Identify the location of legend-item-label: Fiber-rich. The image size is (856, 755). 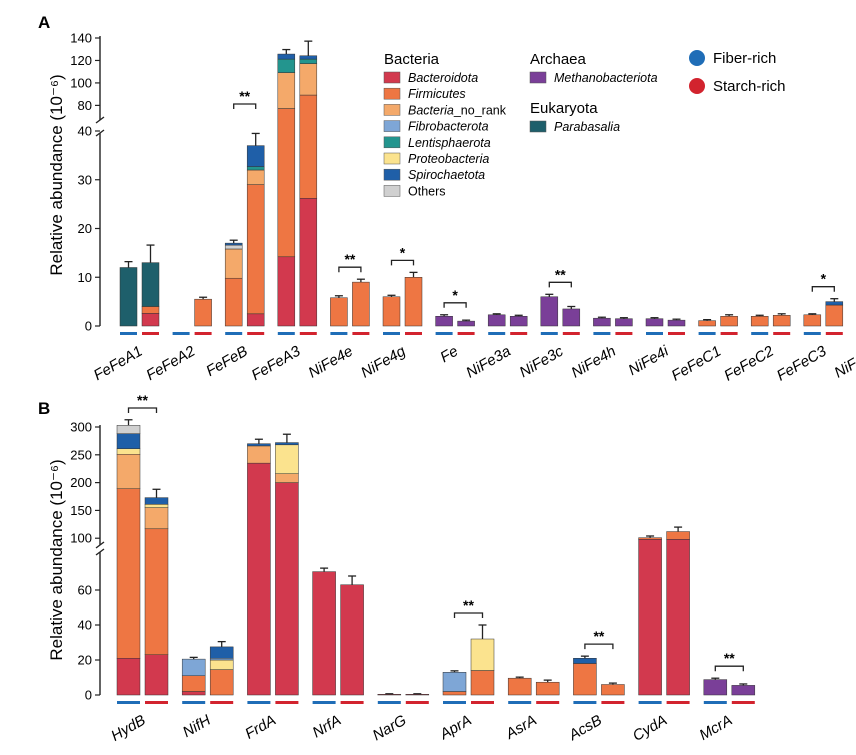
(744, 58).